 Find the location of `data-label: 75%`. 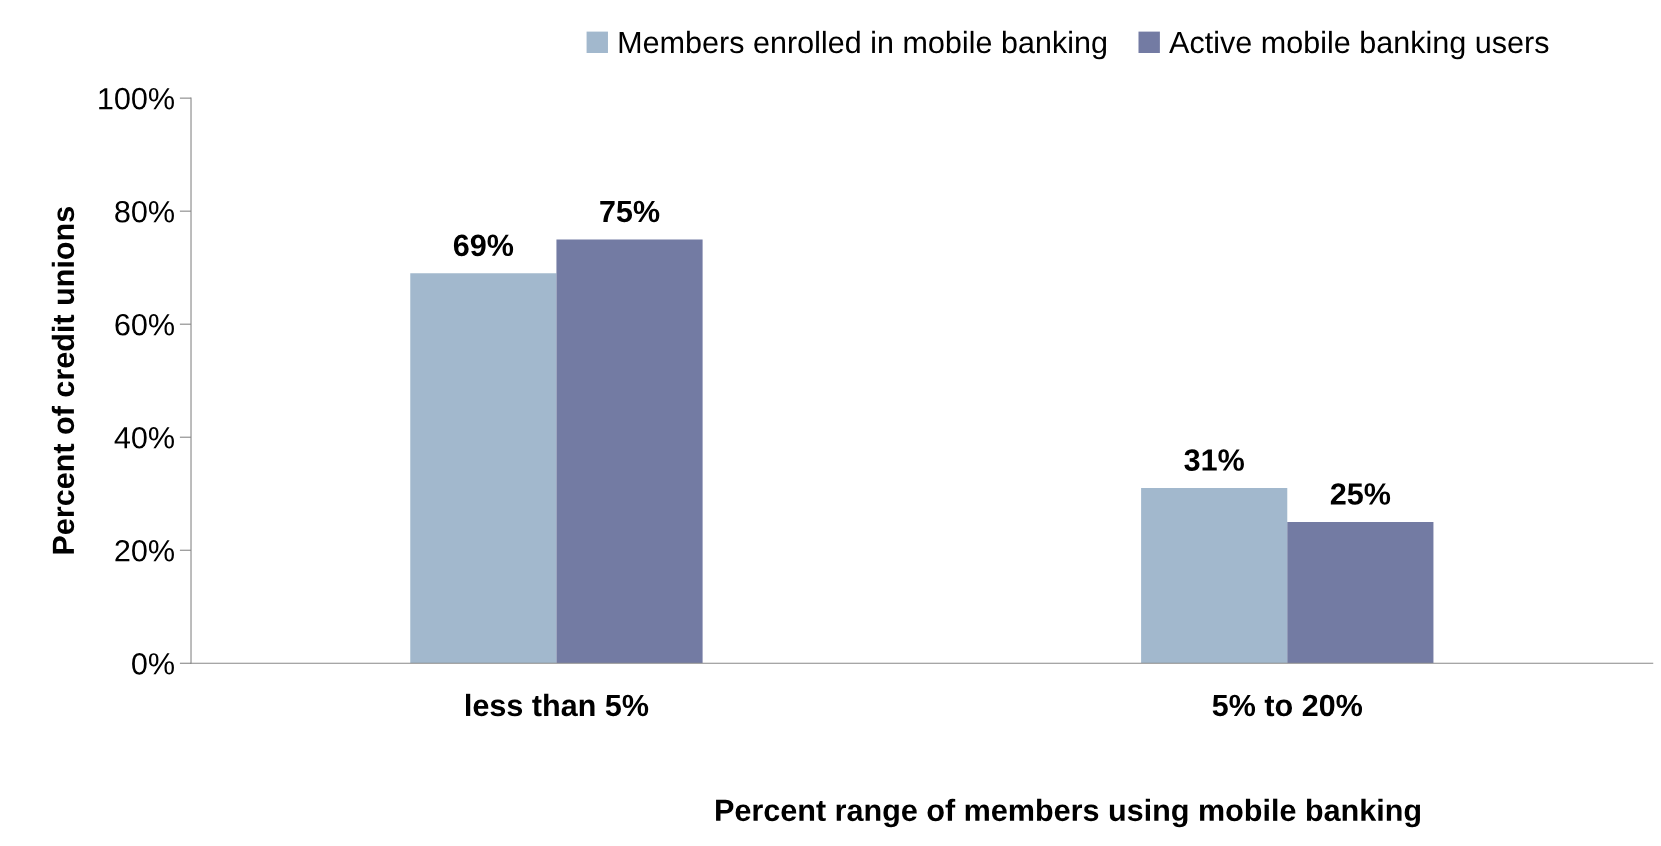

data-label: 75% is located at coordinates (630, 211).